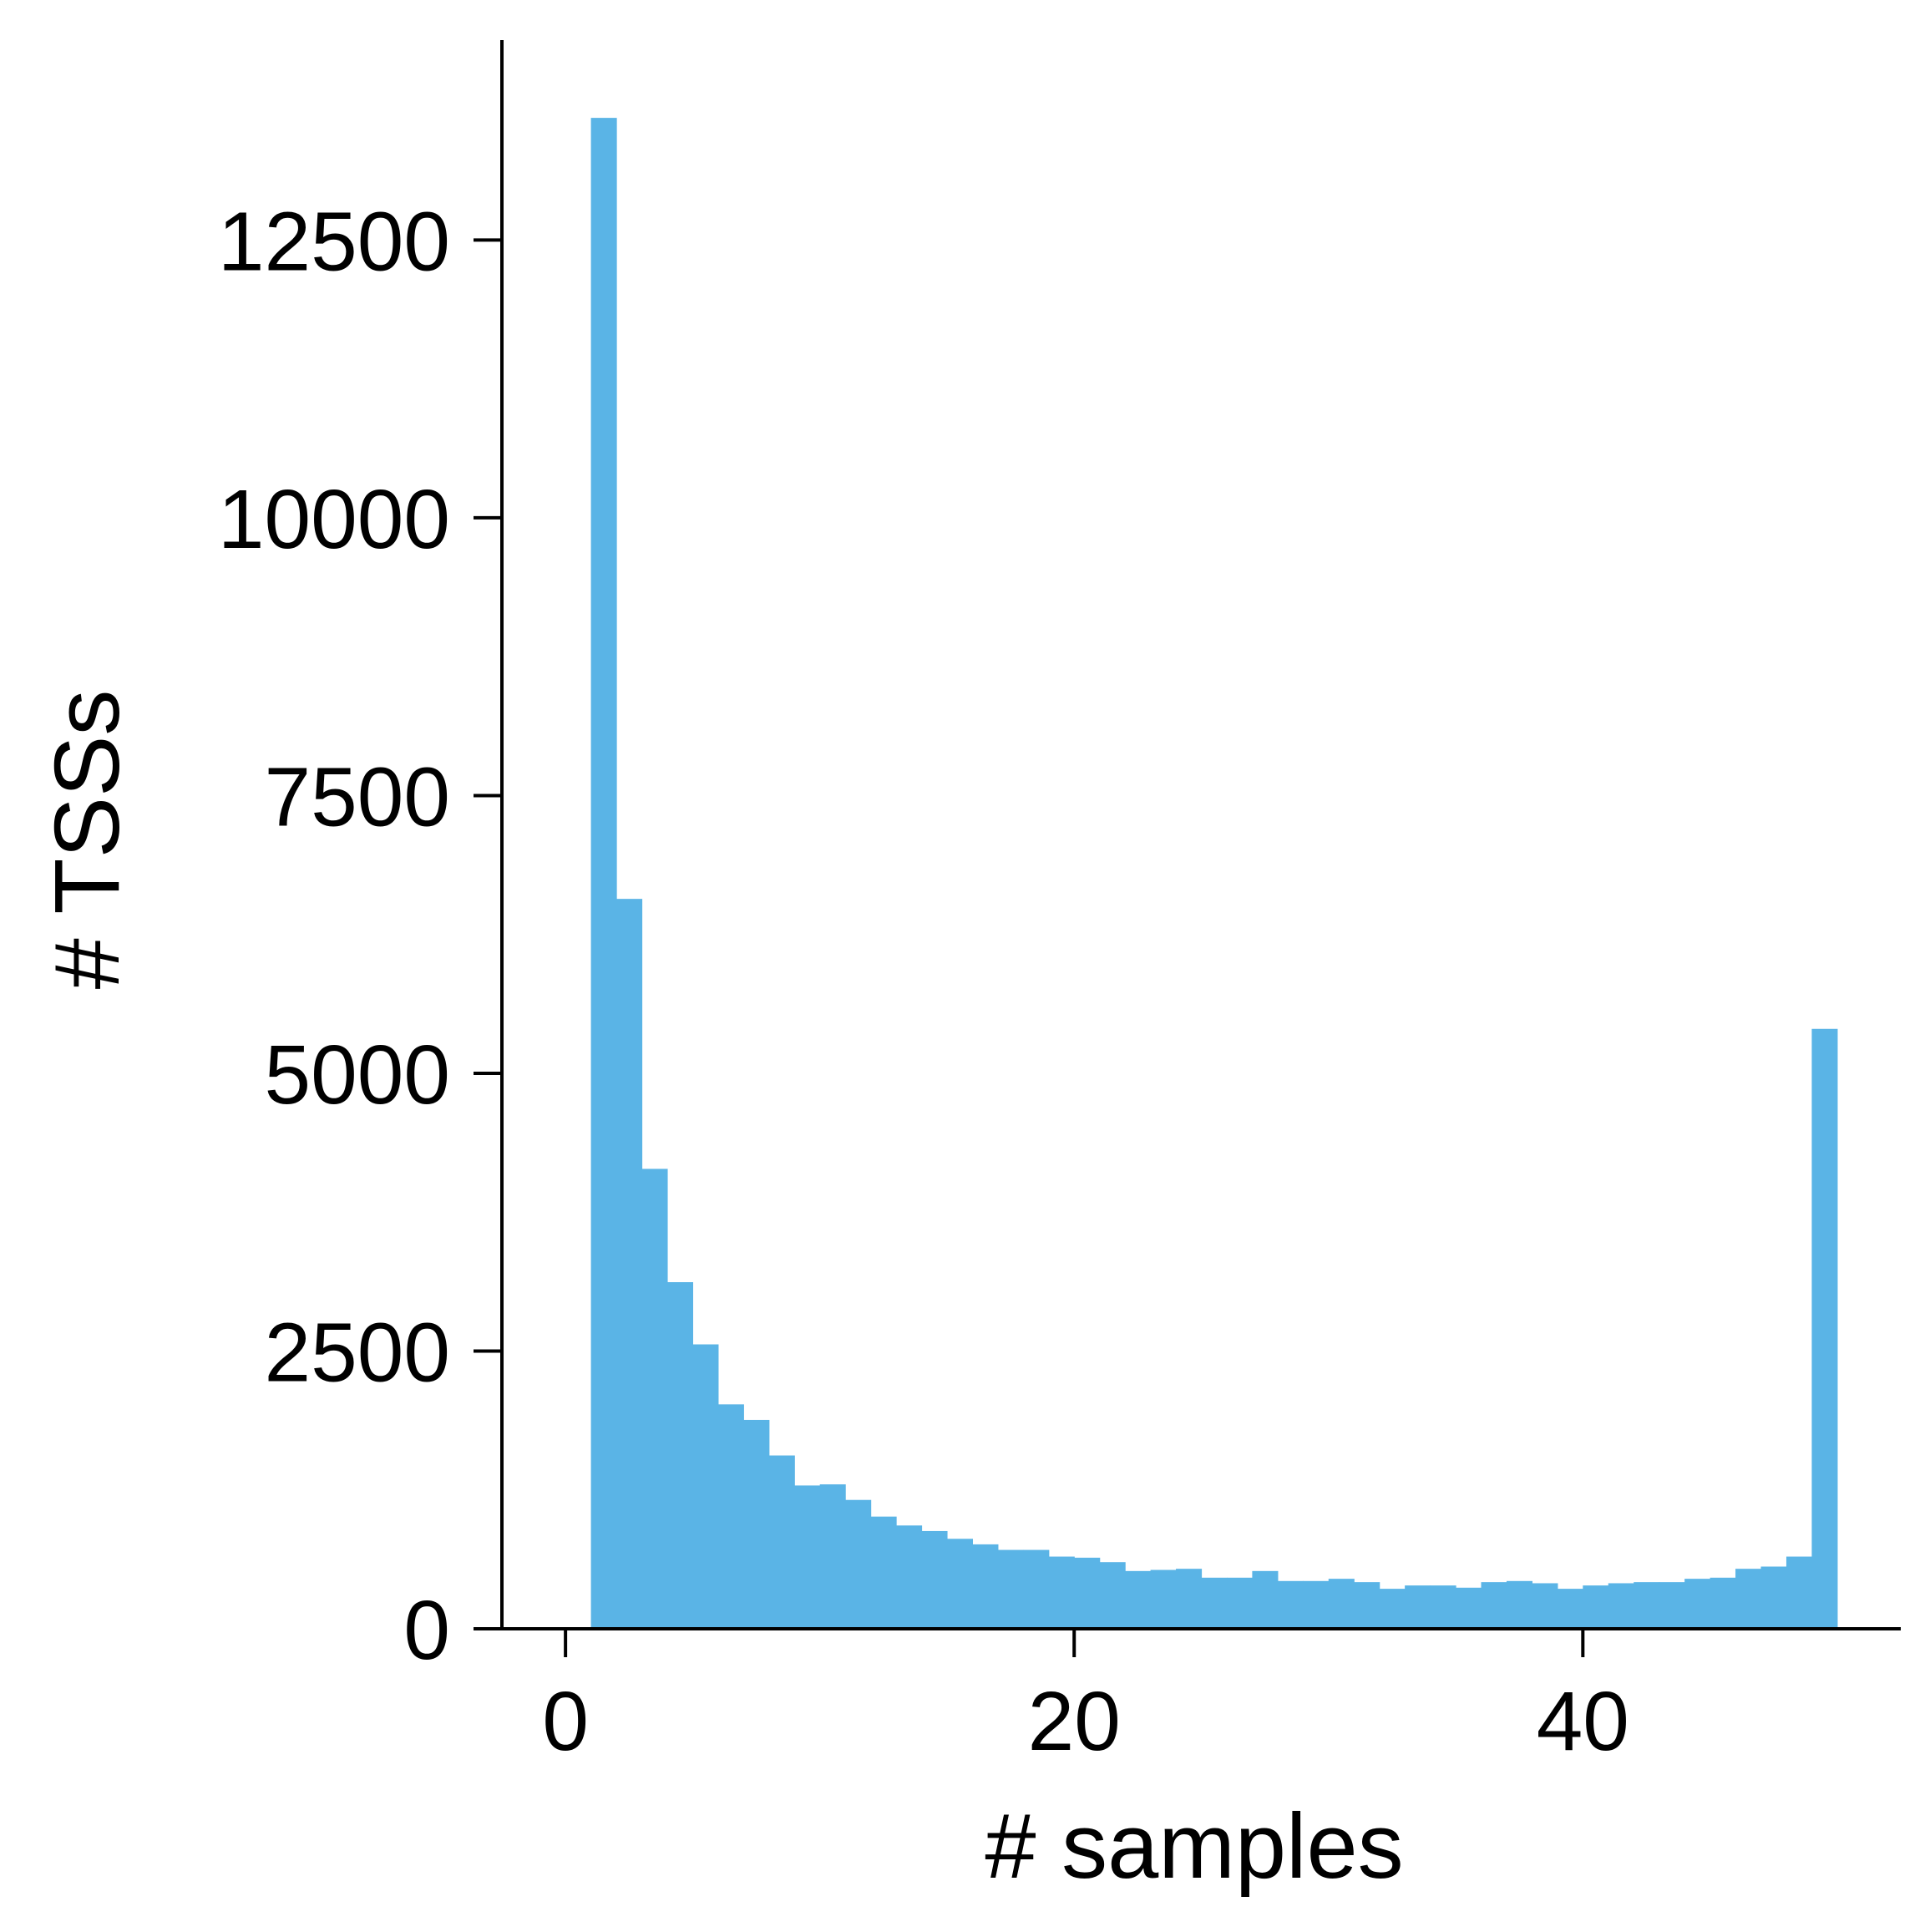  Describe the element at coordinates (565, 1721) in the screenshot. I see `x-tick-label: 0` at that location.